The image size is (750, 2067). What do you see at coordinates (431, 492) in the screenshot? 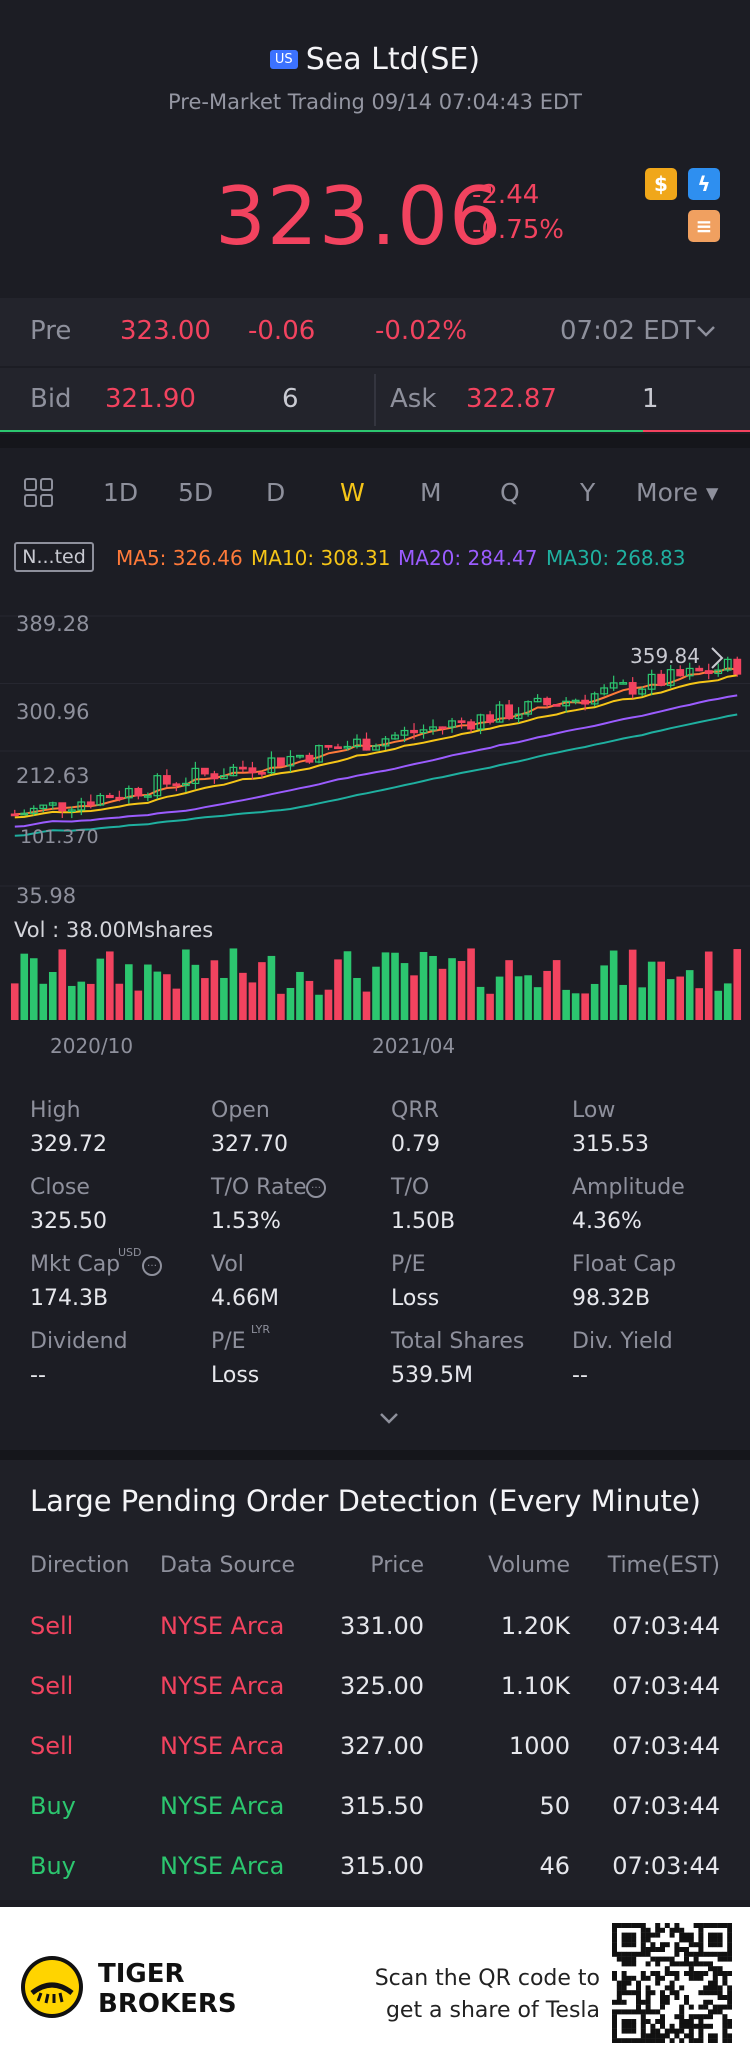
I see `tab-m: M` at bounding box center [431, 492].